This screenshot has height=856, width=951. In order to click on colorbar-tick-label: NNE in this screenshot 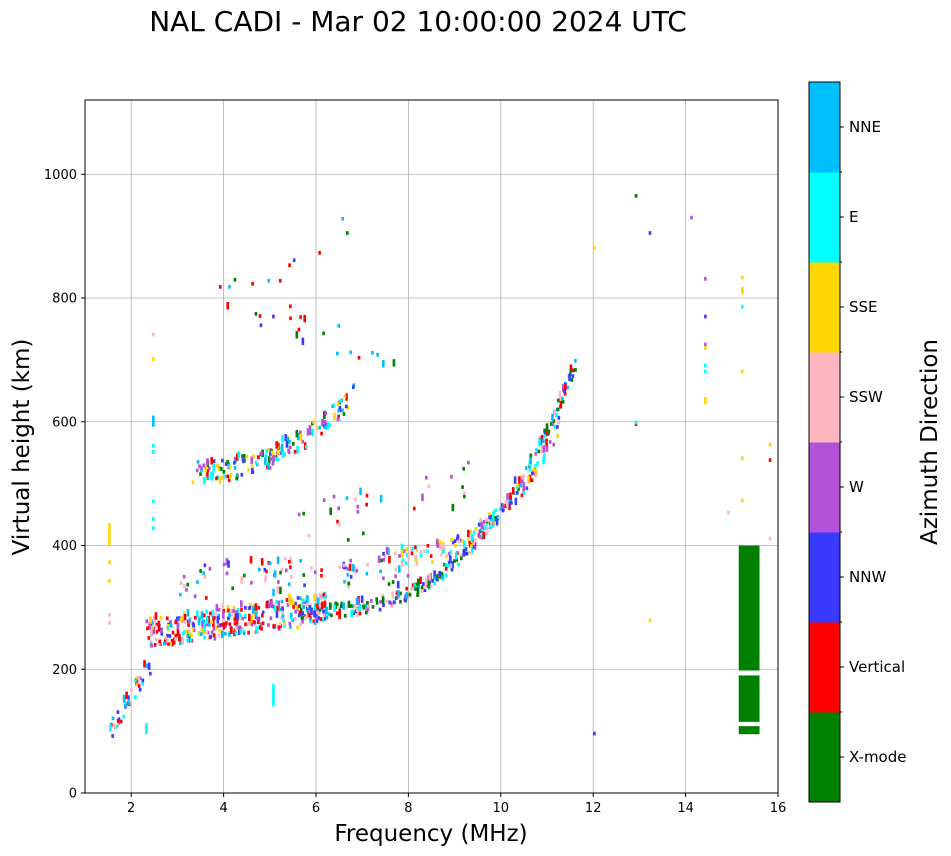, I will do `click(865, 127)`.